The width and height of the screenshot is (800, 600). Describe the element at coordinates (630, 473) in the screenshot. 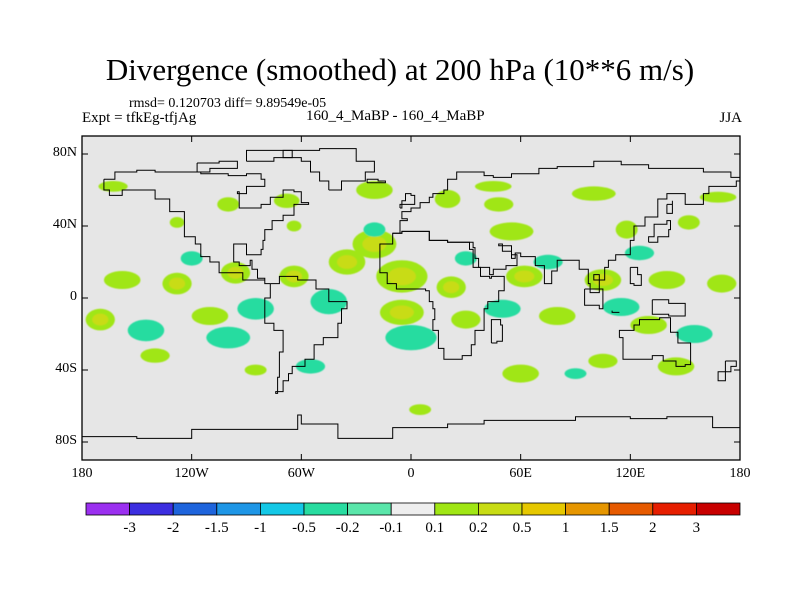

I see `lon-tick-label: 120E` at that location.